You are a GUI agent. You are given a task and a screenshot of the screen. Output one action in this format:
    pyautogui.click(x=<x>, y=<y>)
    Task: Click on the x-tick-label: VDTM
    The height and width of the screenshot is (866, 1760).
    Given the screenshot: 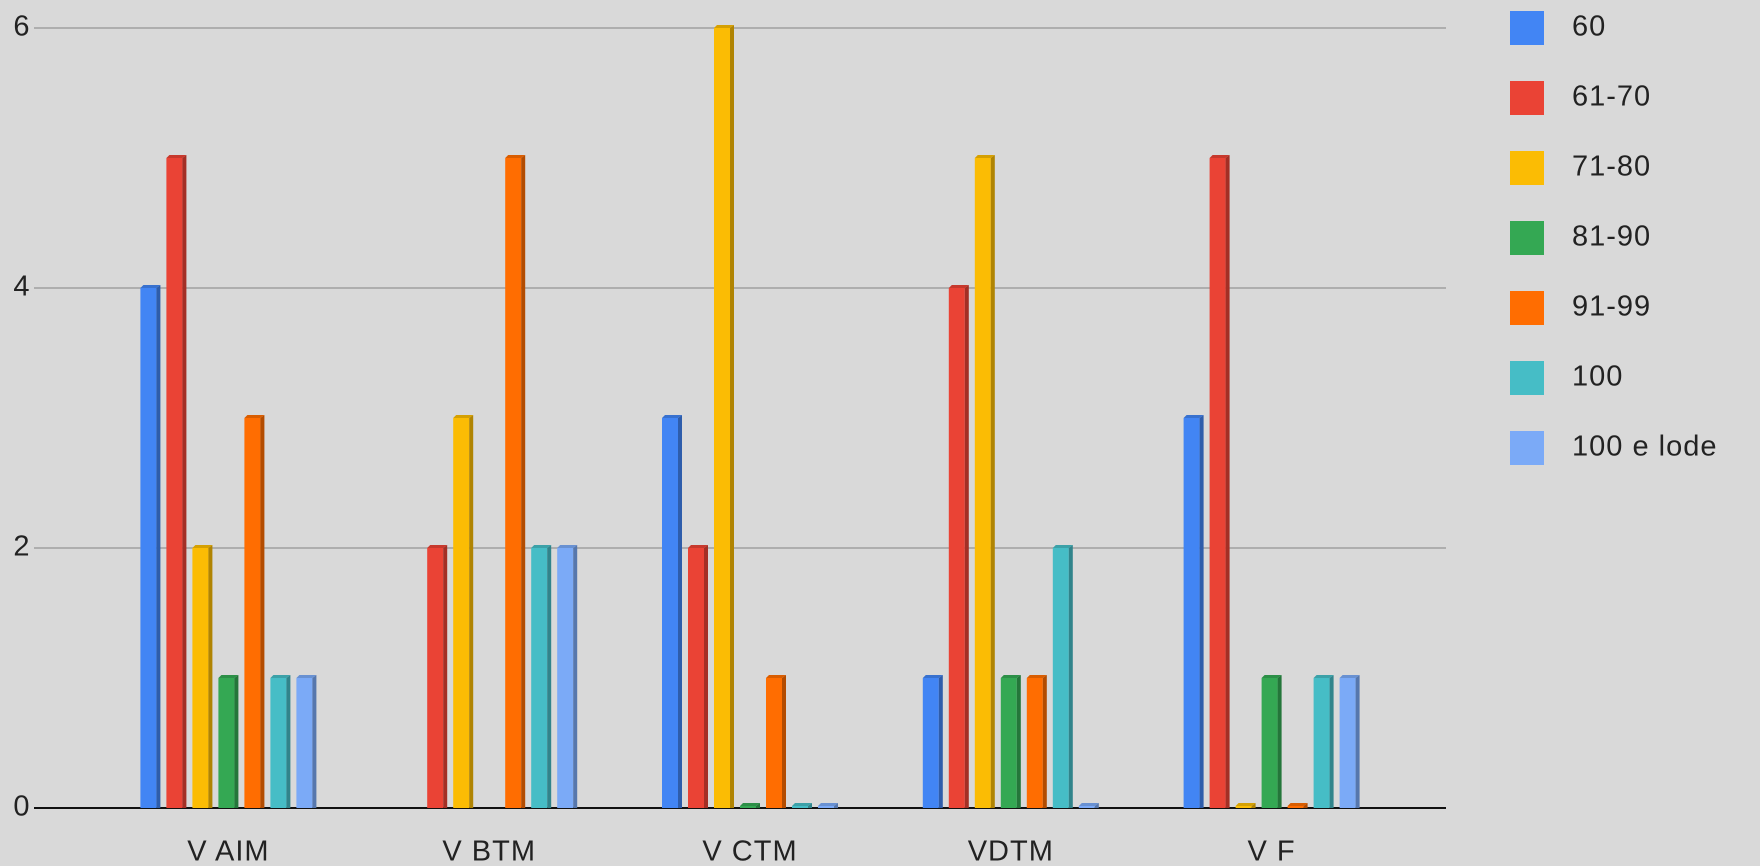 What is the action you would take?
    pyautogui.click(x=1011, y=851)
    